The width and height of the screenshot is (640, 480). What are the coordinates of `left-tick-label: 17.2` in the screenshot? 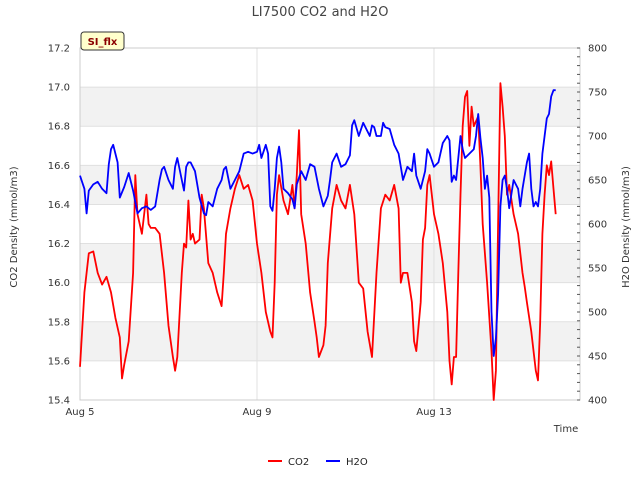 It's located at (59, 49).